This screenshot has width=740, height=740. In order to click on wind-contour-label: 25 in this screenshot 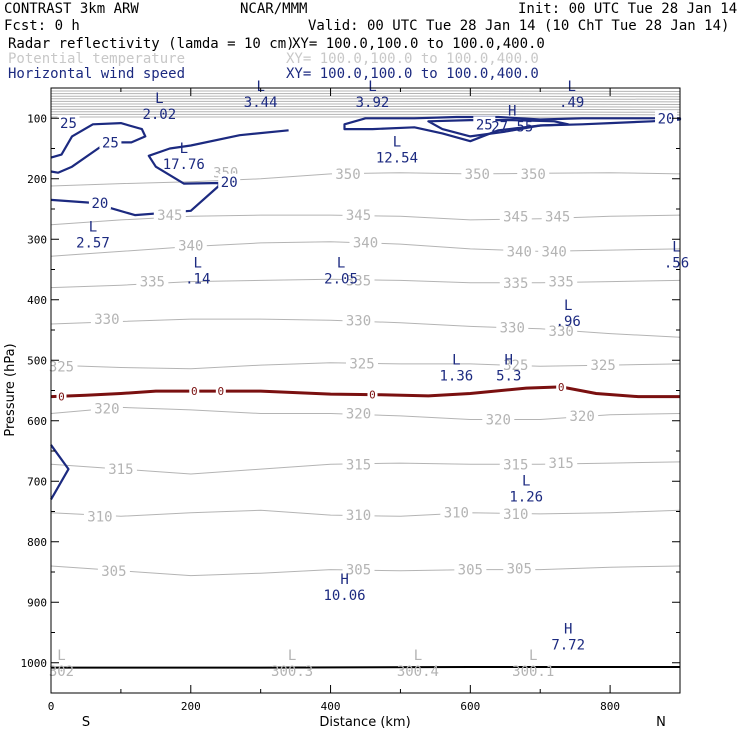, I will do `click(68, 124)`.